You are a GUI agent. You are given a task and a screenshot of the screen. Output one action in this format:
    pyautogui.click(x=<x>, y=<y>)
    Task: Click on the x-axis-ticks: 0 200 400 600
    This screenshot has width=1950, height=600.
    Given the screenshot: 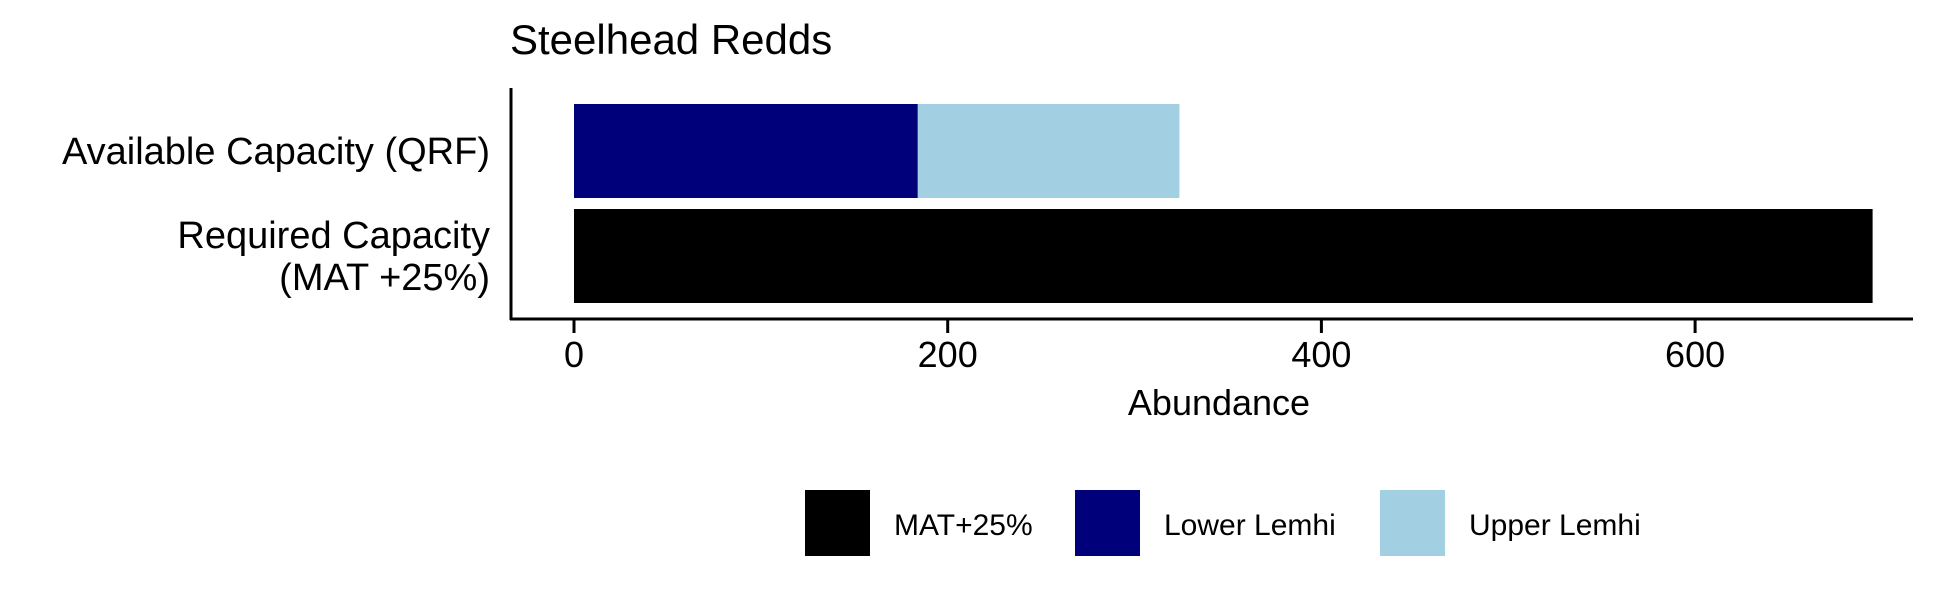 What is the action you would take?
    pyautogui.click(x=1144, y=347)
    